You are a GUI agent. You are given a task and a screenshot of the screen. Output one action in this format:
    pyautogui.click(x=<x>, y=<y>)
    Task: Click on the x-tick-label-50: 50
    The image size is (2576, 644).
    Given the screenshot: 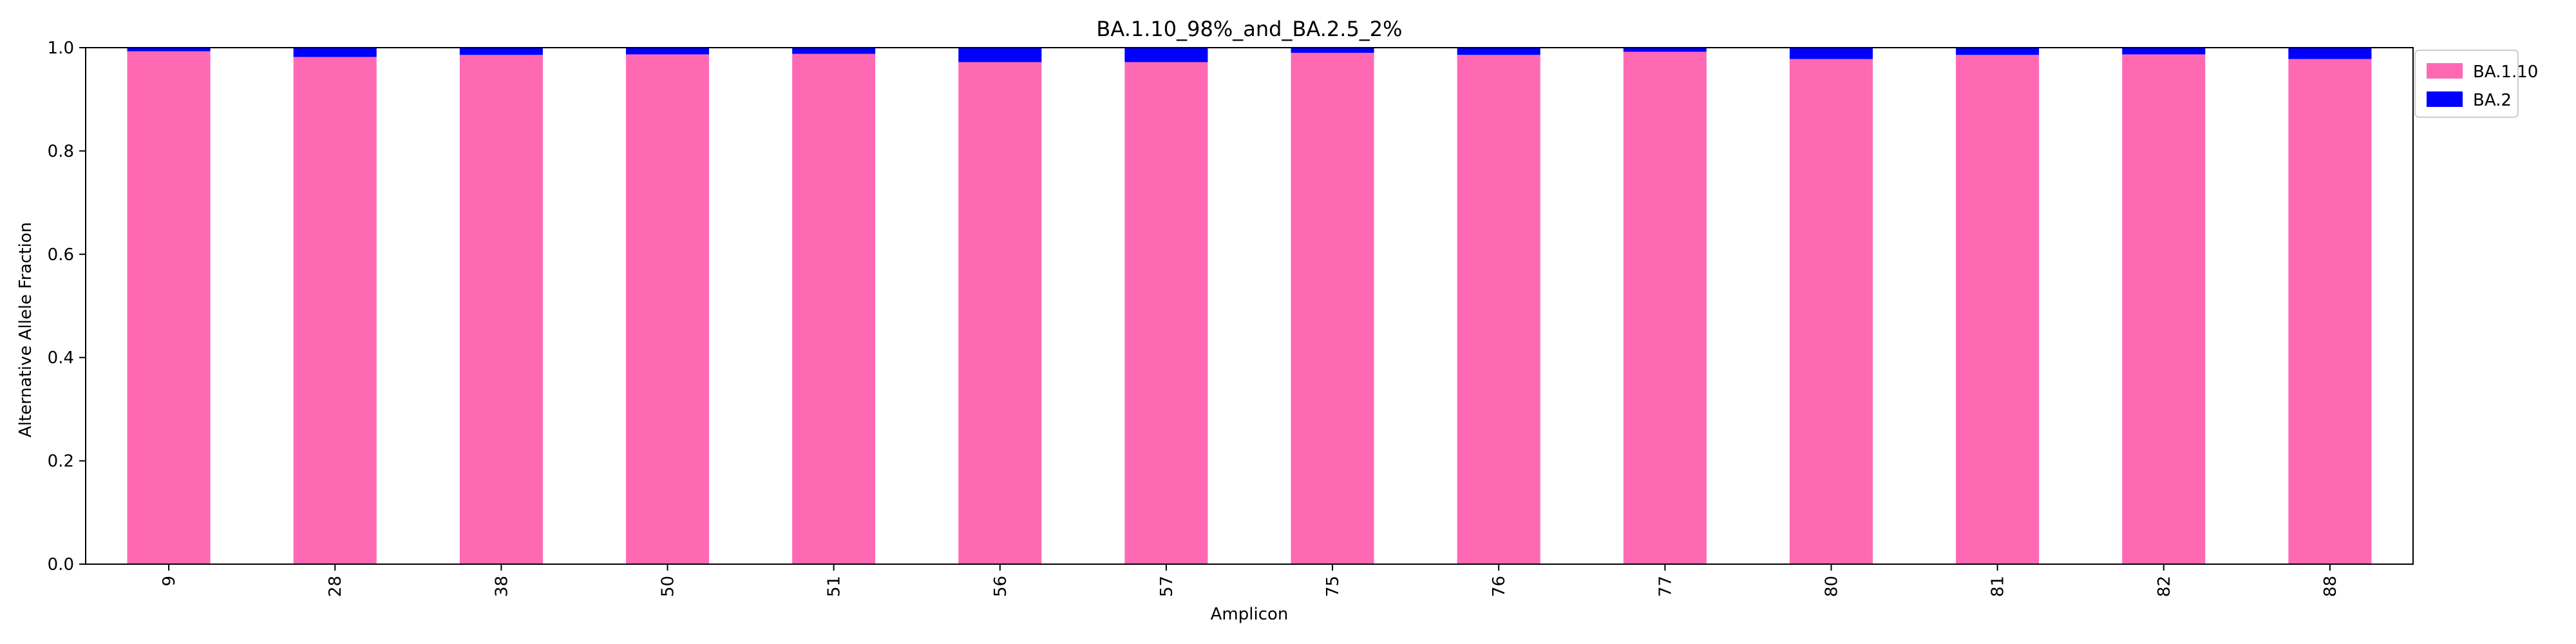 What is the action you would take?
    pyautogui.click(x=668, y=587)
    